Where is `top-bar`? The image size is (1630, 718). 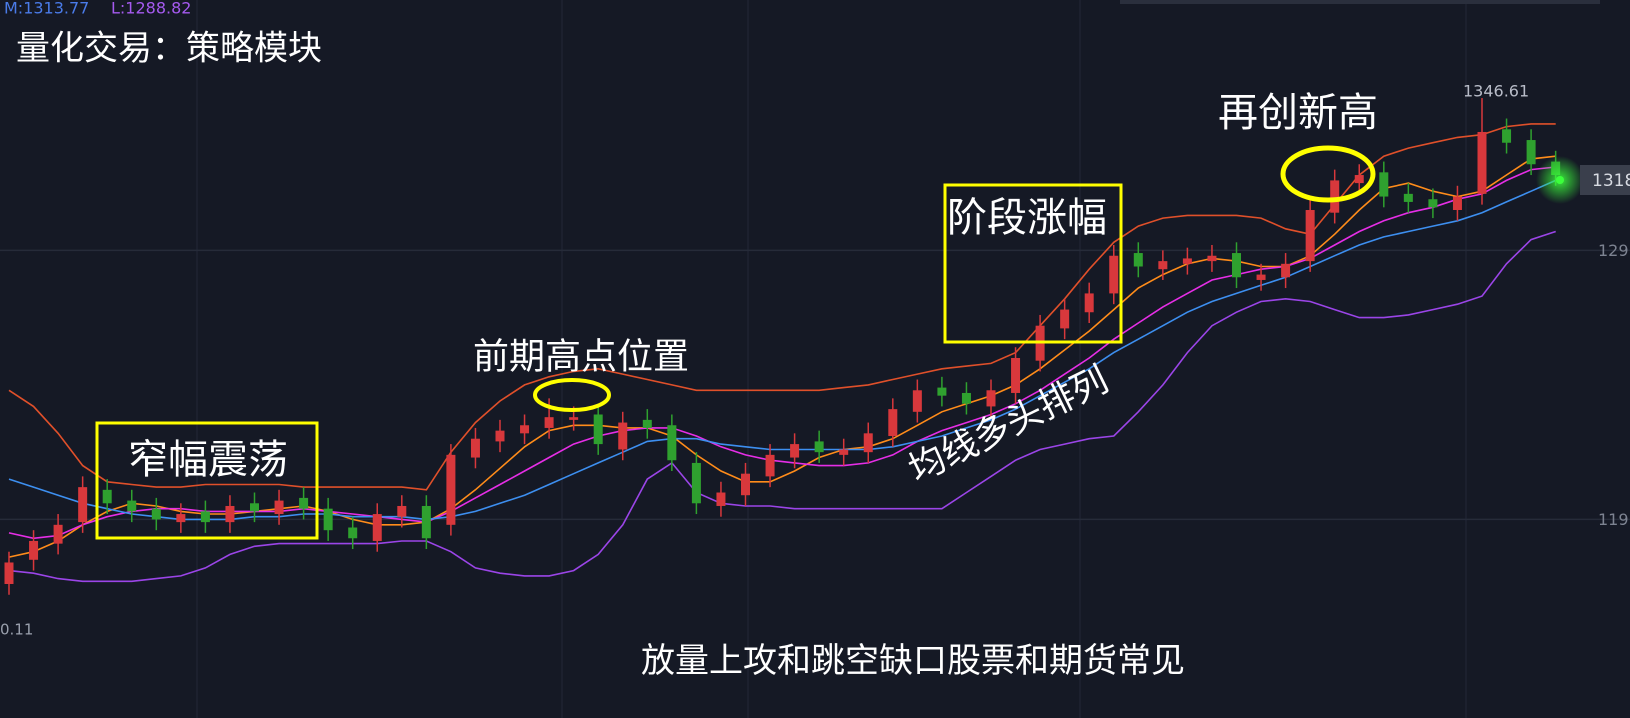 top-bar is located at coordinates (1360, 2).